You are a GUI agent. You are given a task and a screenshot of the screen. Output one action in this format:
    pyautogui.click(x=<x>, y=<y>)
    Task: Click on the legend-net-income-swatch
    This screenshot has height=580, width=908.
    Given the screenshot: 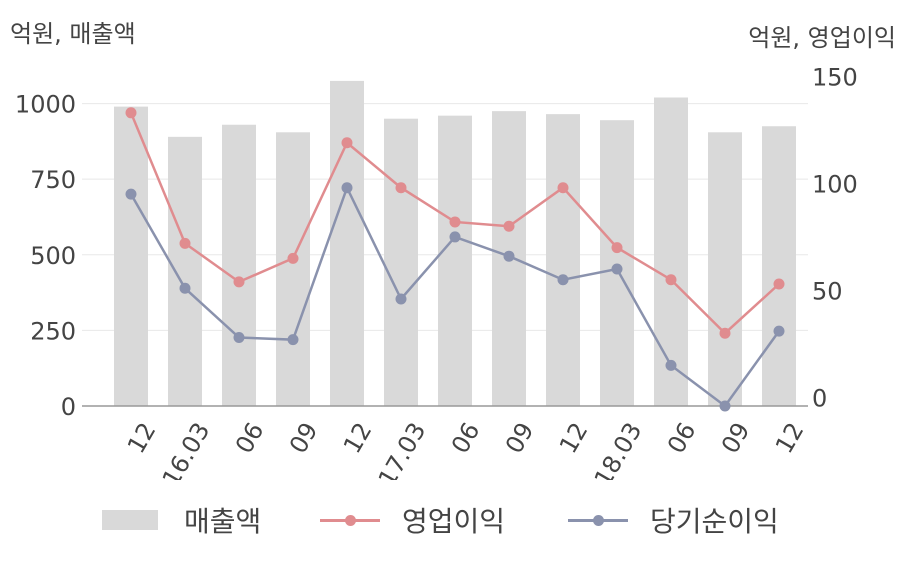 What is the action you would take?
    pyautogui.click(x=598, y=520)
    